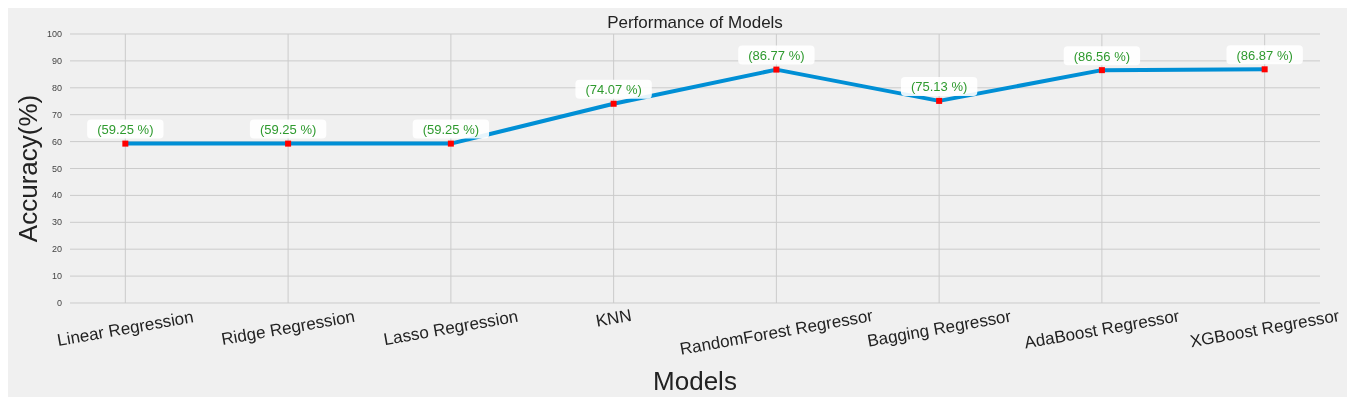 Image resolution: width=1355 pixels, height=401 pixels. What do you see at coordinates (56, 222) in the screenshot?
I see `y-tick-label: 30` at bounding box center [56, 222].